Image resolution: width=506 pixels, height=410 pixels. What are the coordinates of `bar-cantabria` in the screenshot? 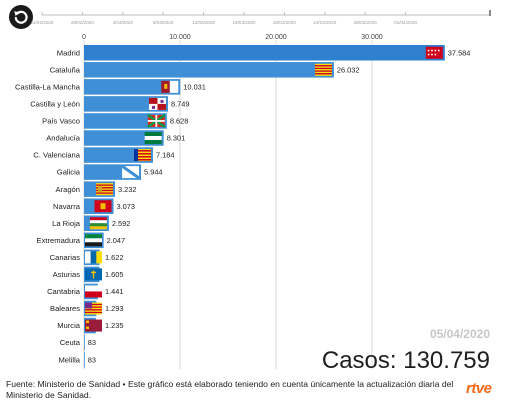 It's located at (91, 291).